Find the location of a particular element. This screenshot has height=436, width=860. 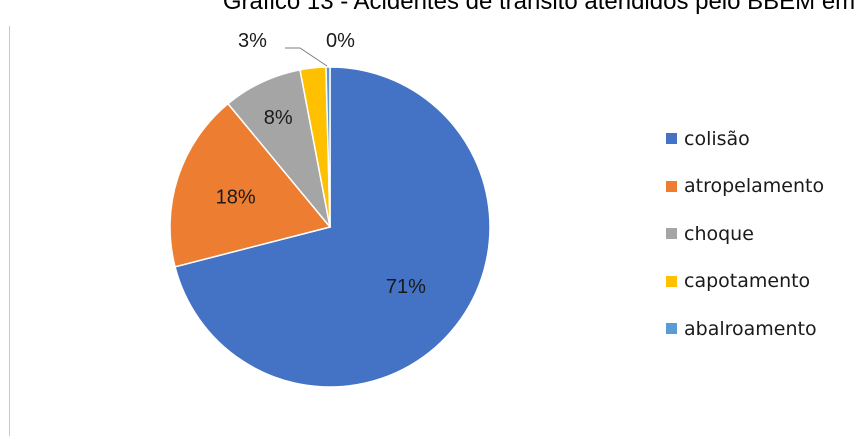

pie-slice-abalroamento is located at coordinates (328, 147).